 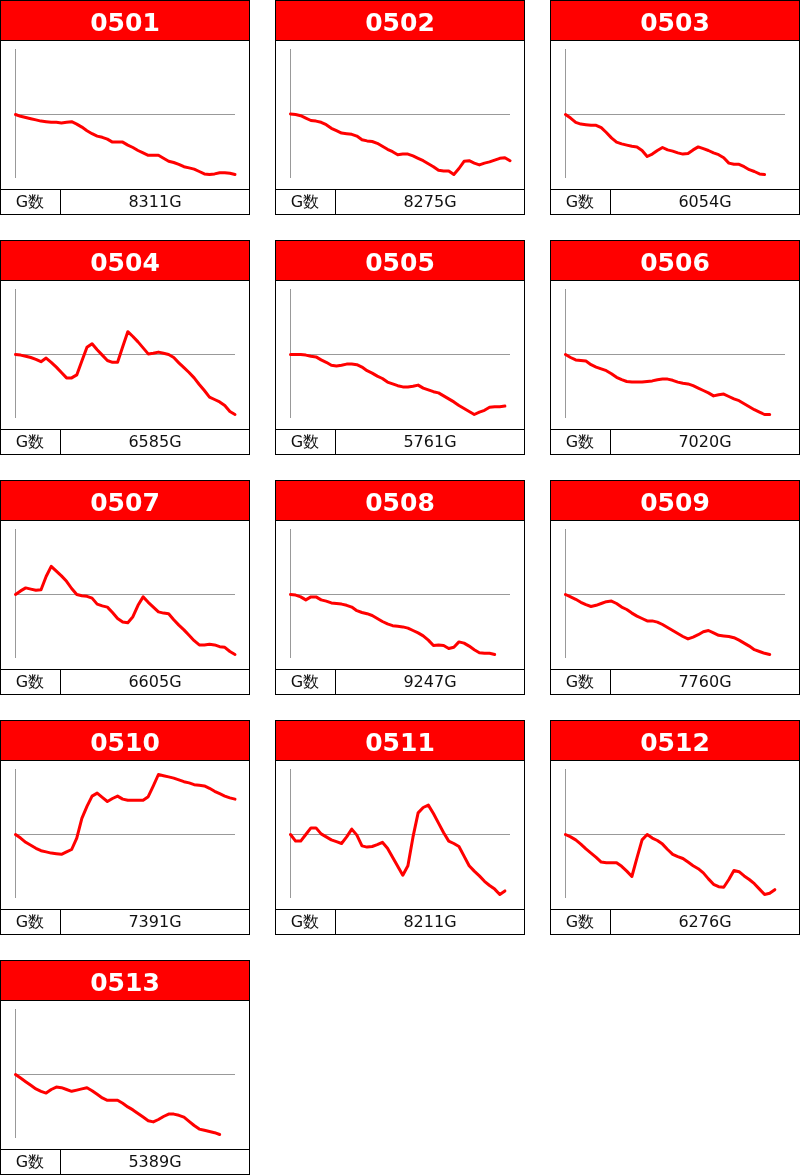 What do you see at coordinates (675, 262) in the screenshot?
I see `chart-title: 0506` at bounding box center [675, 262].